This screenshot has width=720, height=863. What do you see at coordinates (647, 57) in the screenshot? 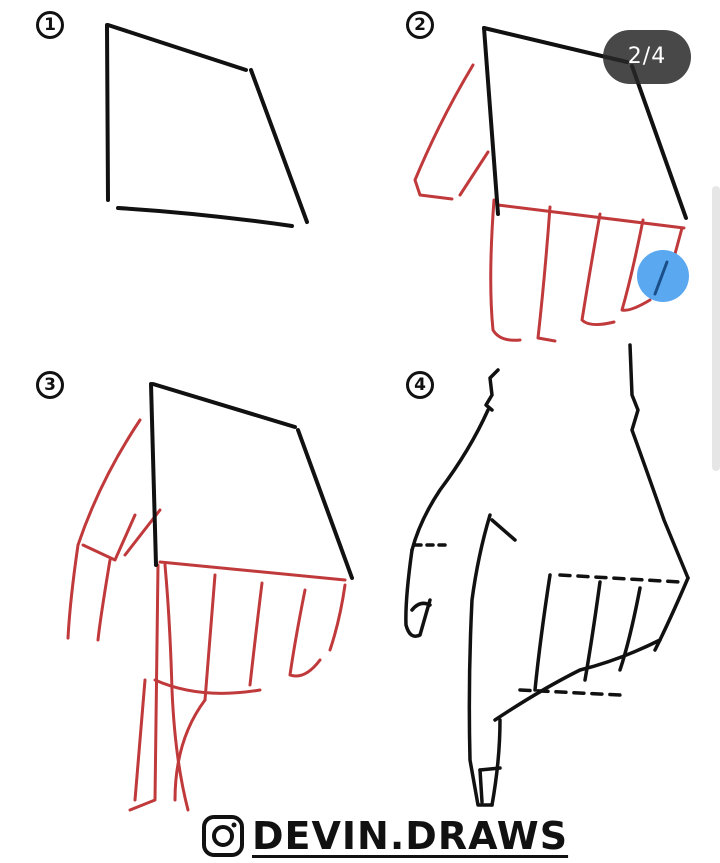
I see `page-counter: 2/4` at bounding box center [647, 57].